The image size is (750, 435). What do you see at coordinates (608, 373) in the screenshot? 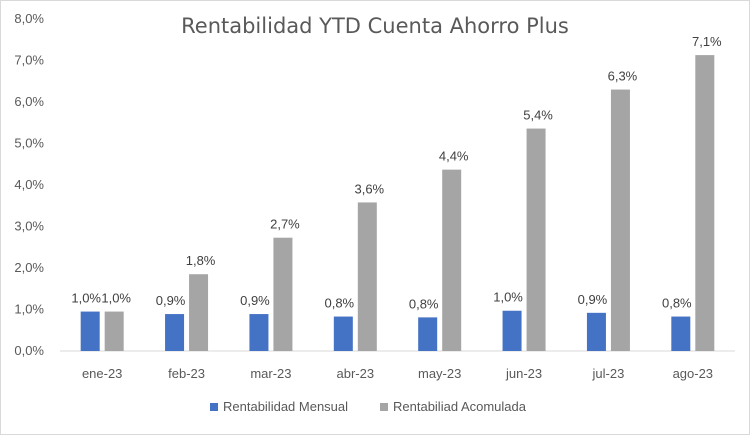
I see `x-tick-label: jul-23` at bounding box center [608, 373].